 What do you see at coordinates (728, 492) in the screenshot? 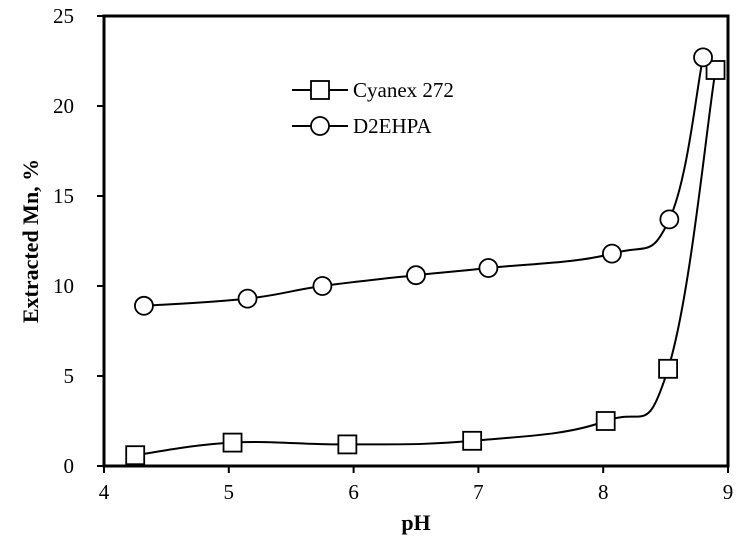
I see `x-tick-label: 9` at bounding box center [728, 492].